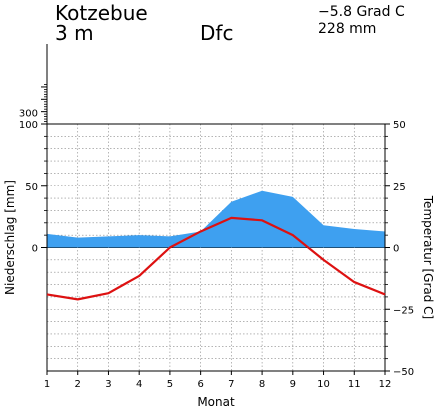  Describe the element at coordinates (47, 384) in the screenshot. I see `x-tick-label: 1` at that location.